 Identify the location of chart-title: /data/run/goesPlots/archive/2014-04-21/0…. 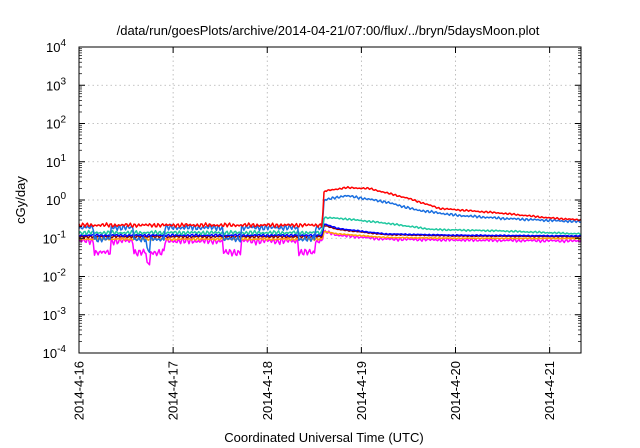
(328, 30).